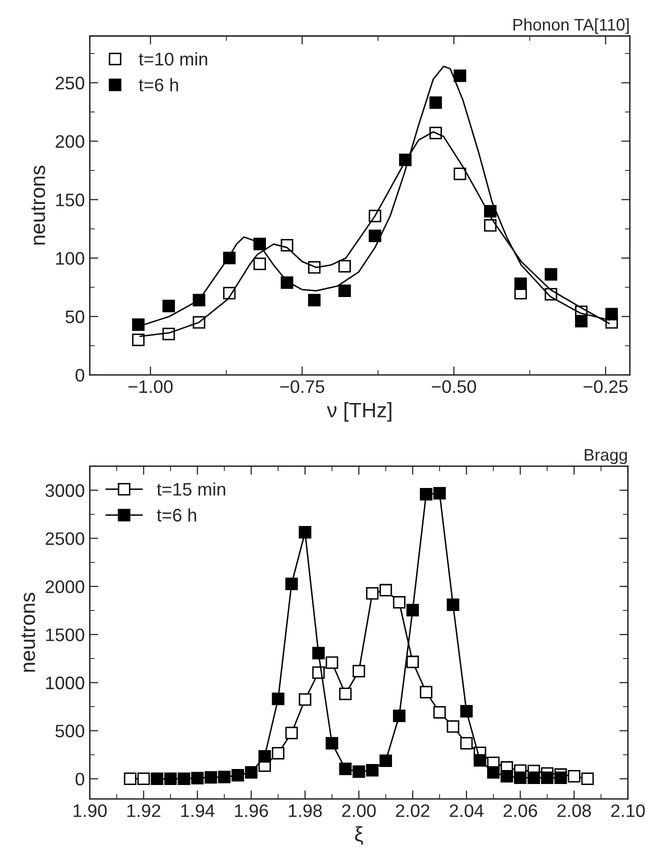 The height and width of the screenshot is (857, 646). Describe the element at coordinates (70, 83) in the screenshot. I see `y-tick-label: 250` at that location.